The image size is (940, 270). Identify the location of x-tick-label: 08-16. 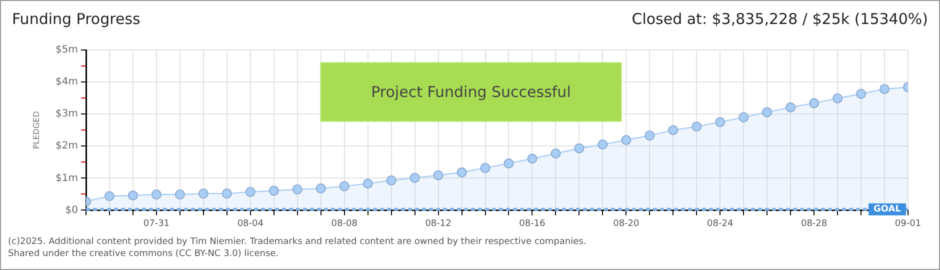
(532, 223).